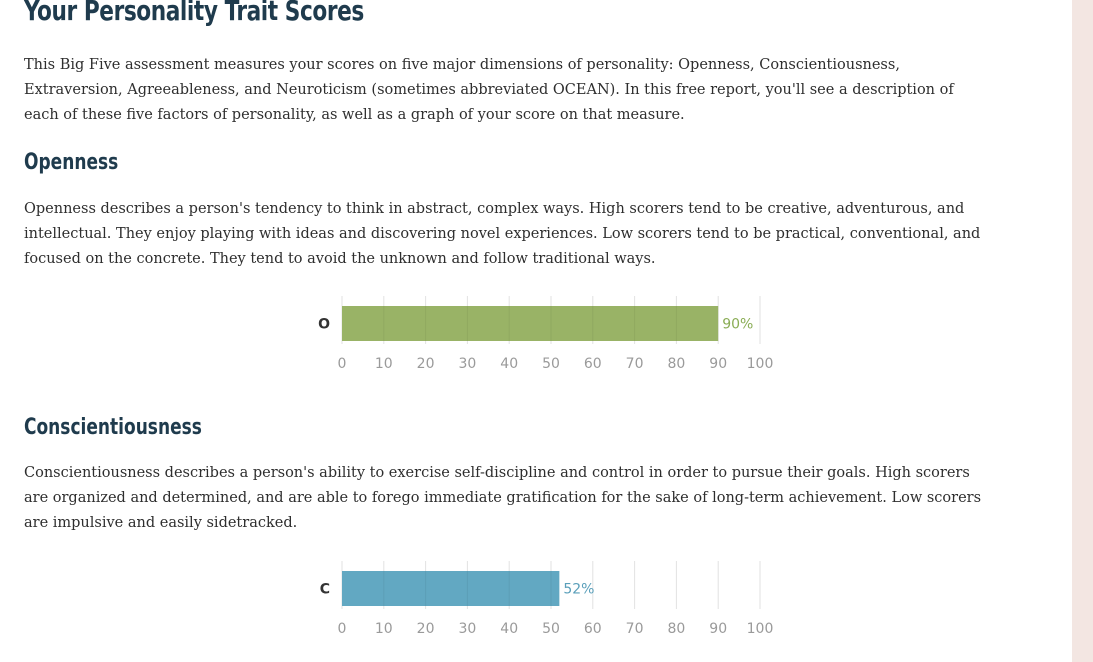 Image resolution: width=1093 pixels, height=662 pixels. What do you see at coordinates (194, 13) in the screenshot?
I see `page-title: Your Personality Trait Scores` at bounding box center [194, 13].